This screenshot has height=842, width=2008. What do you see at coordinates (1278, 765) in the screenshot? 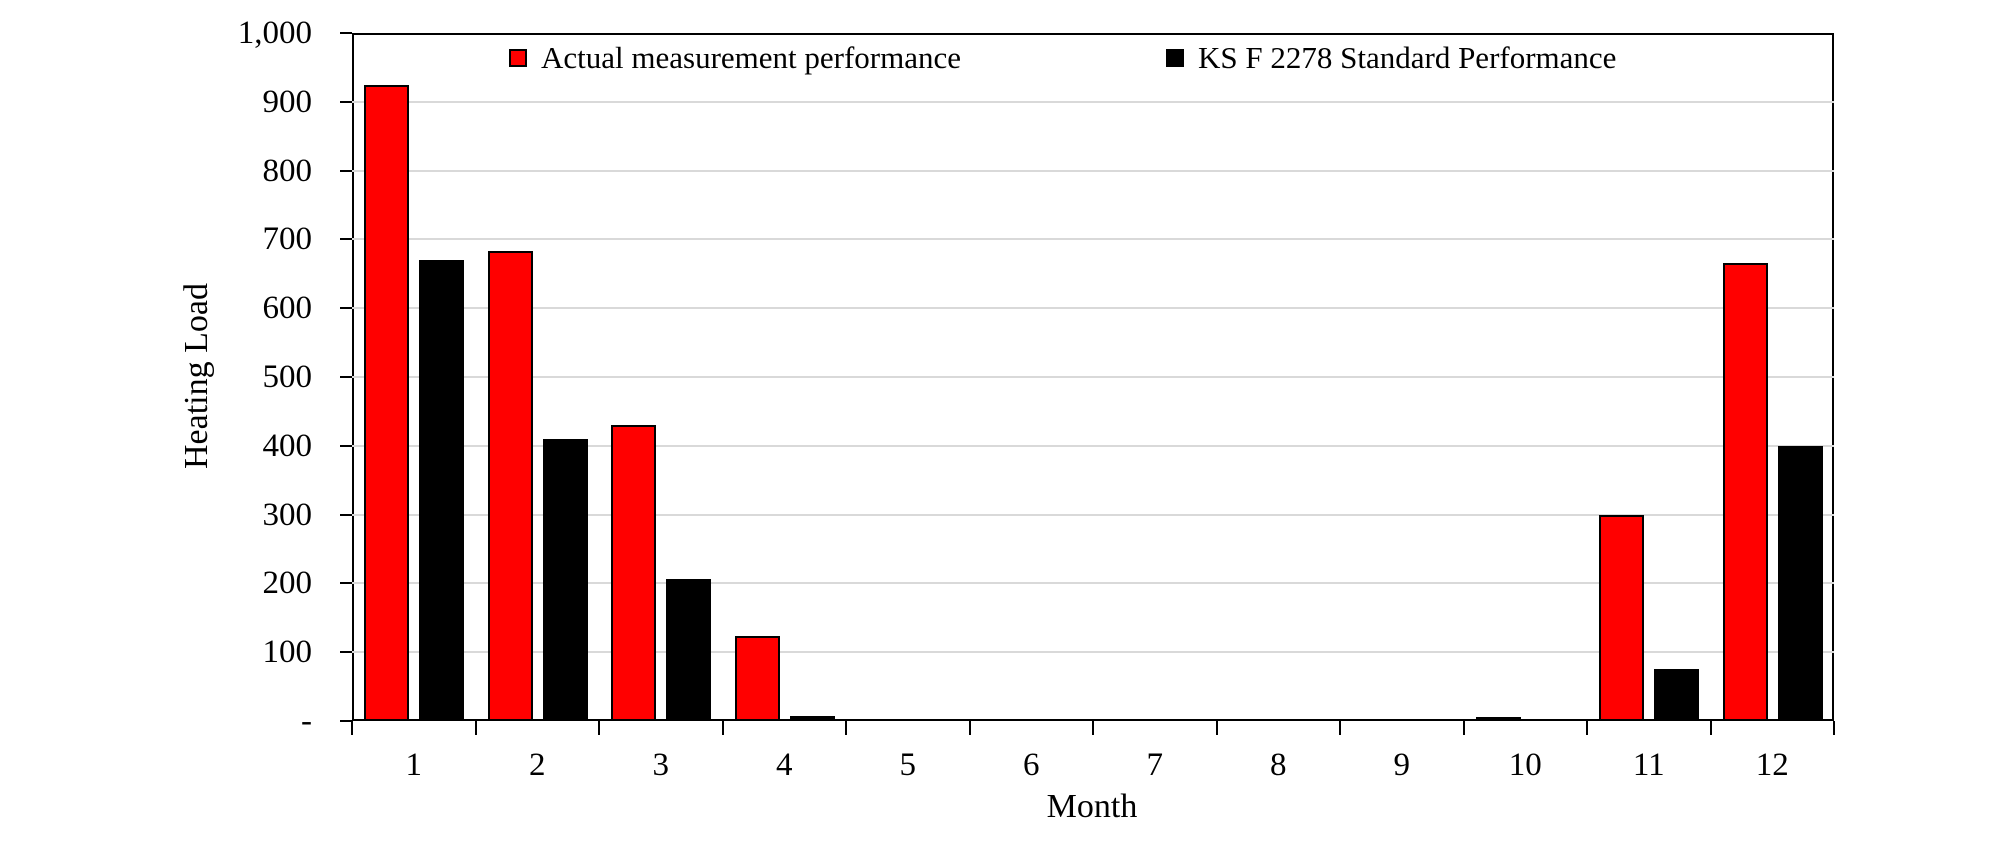
I see `x-tick-label-8: 8` at bounding box center [1278, 765].